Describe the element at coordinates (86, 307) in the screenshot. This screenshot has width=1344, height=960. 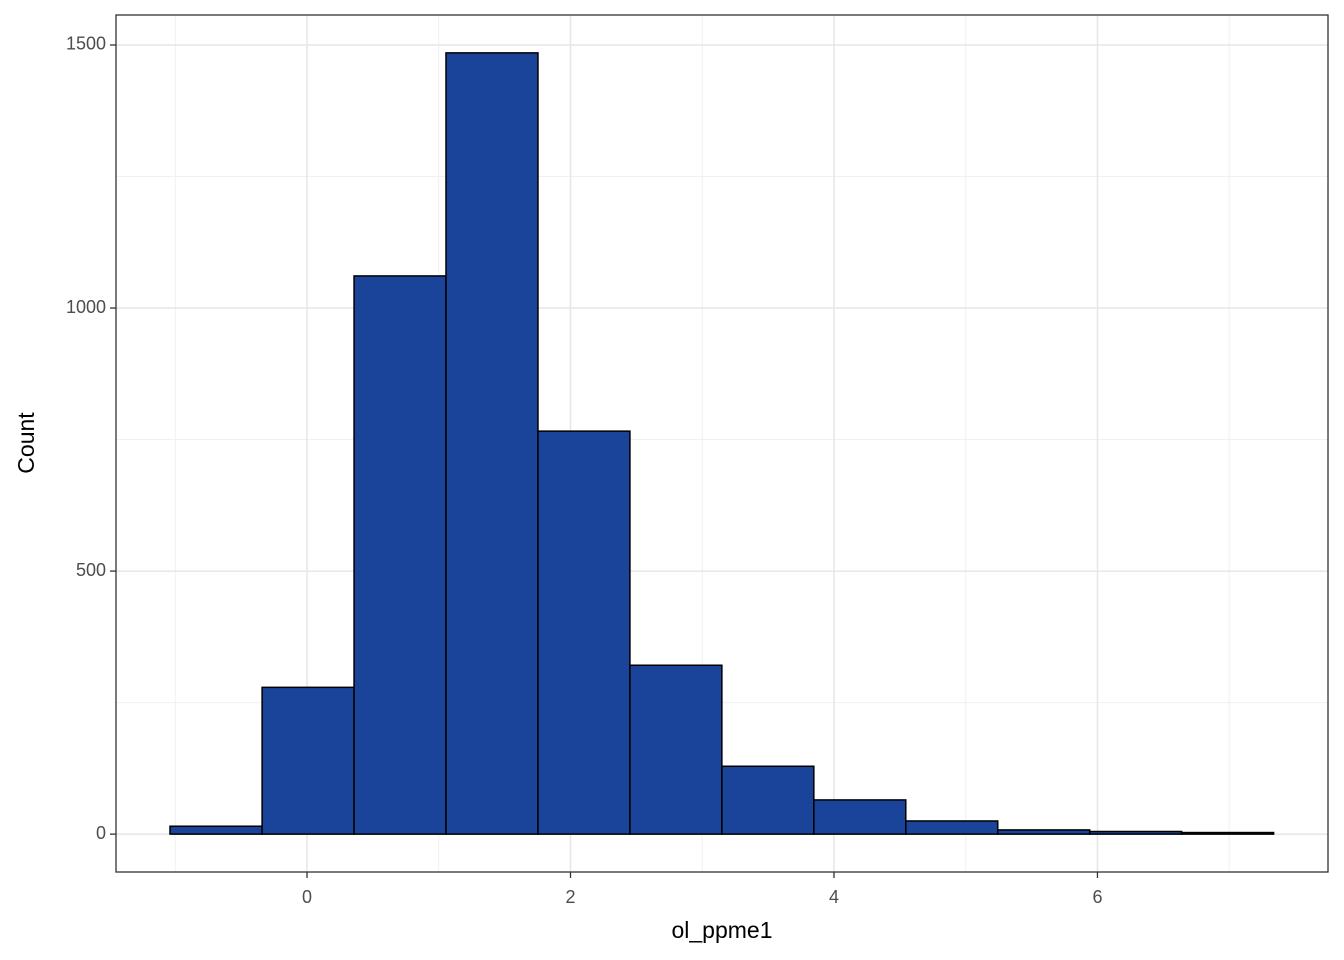
I see `y-tick-label: 1000` at that location.